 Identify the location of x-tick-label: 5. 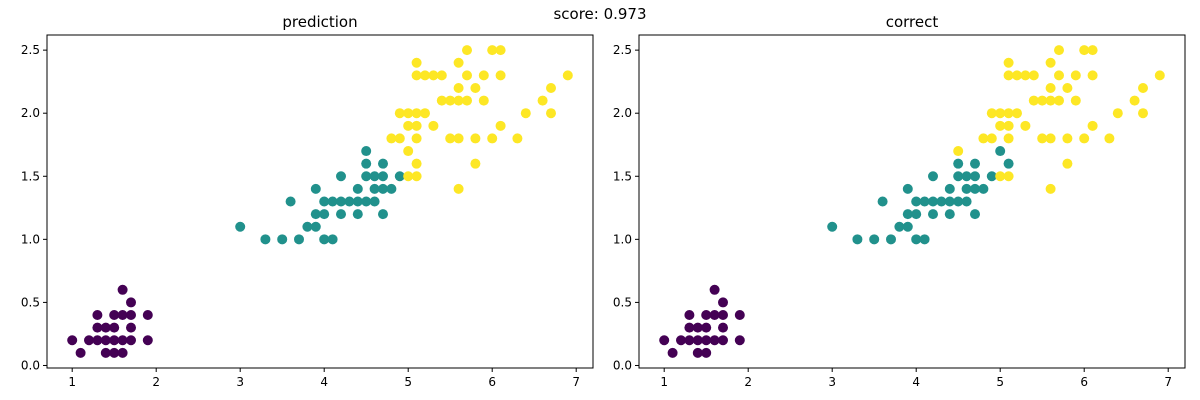
(408, 382).